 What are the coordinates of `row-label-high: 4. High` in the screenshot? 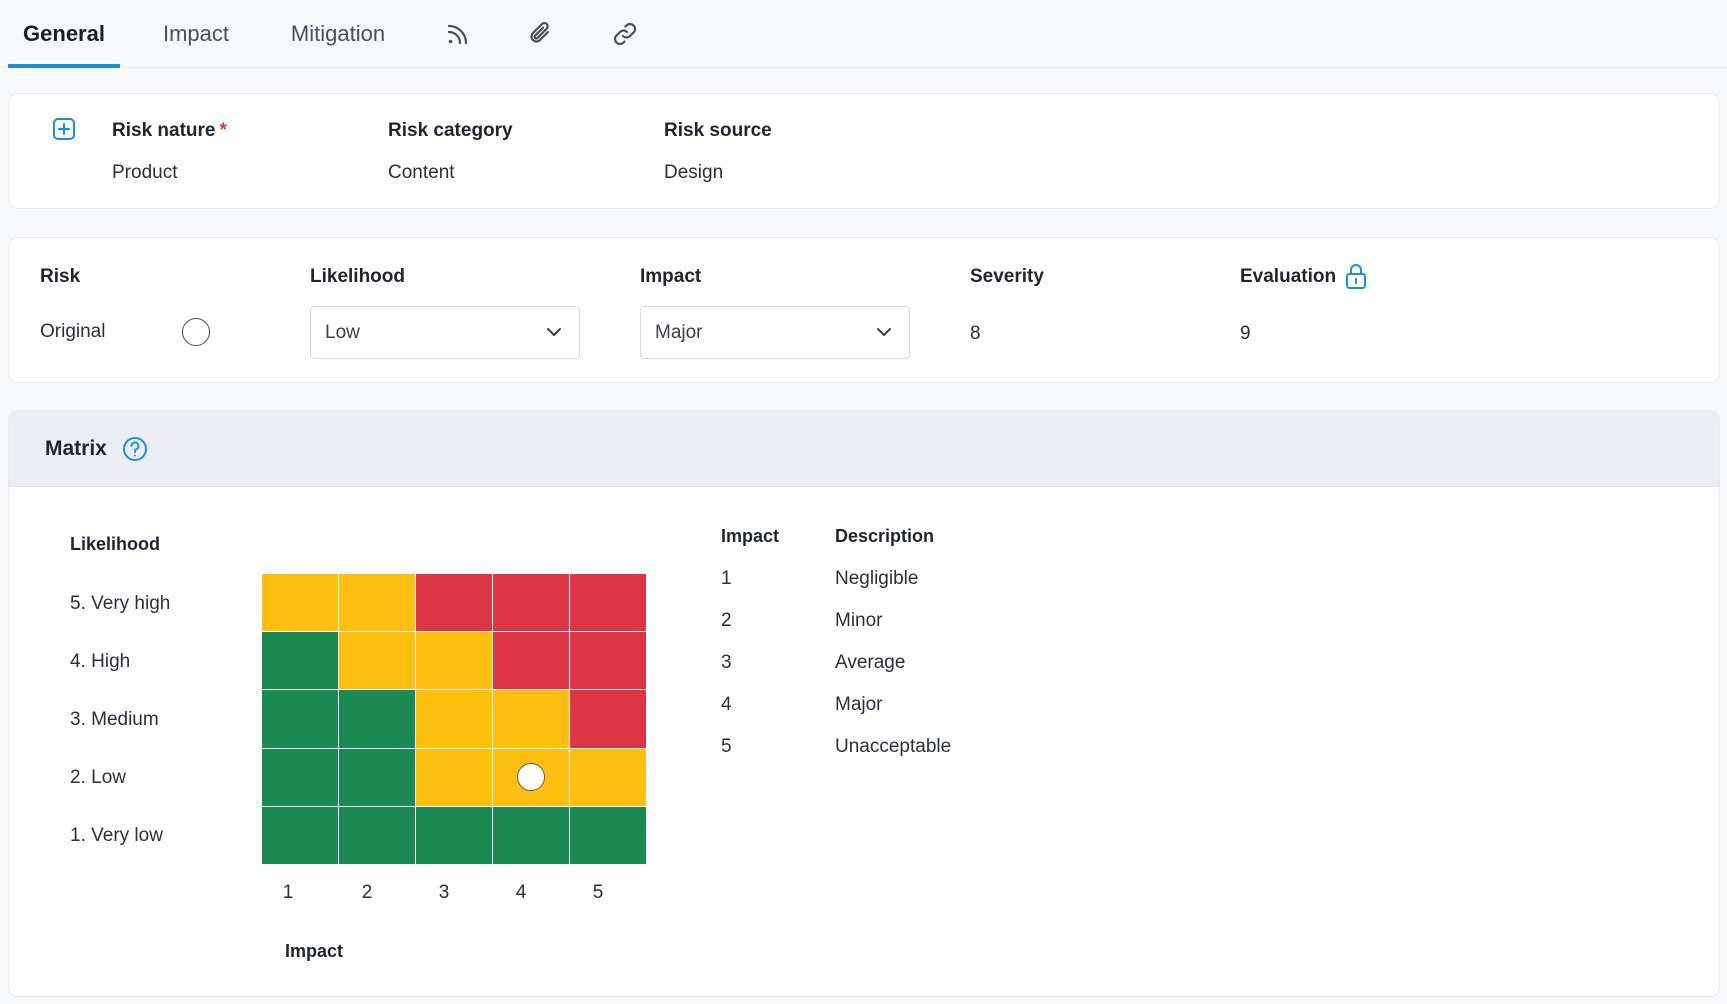 It's located at (100, 661).